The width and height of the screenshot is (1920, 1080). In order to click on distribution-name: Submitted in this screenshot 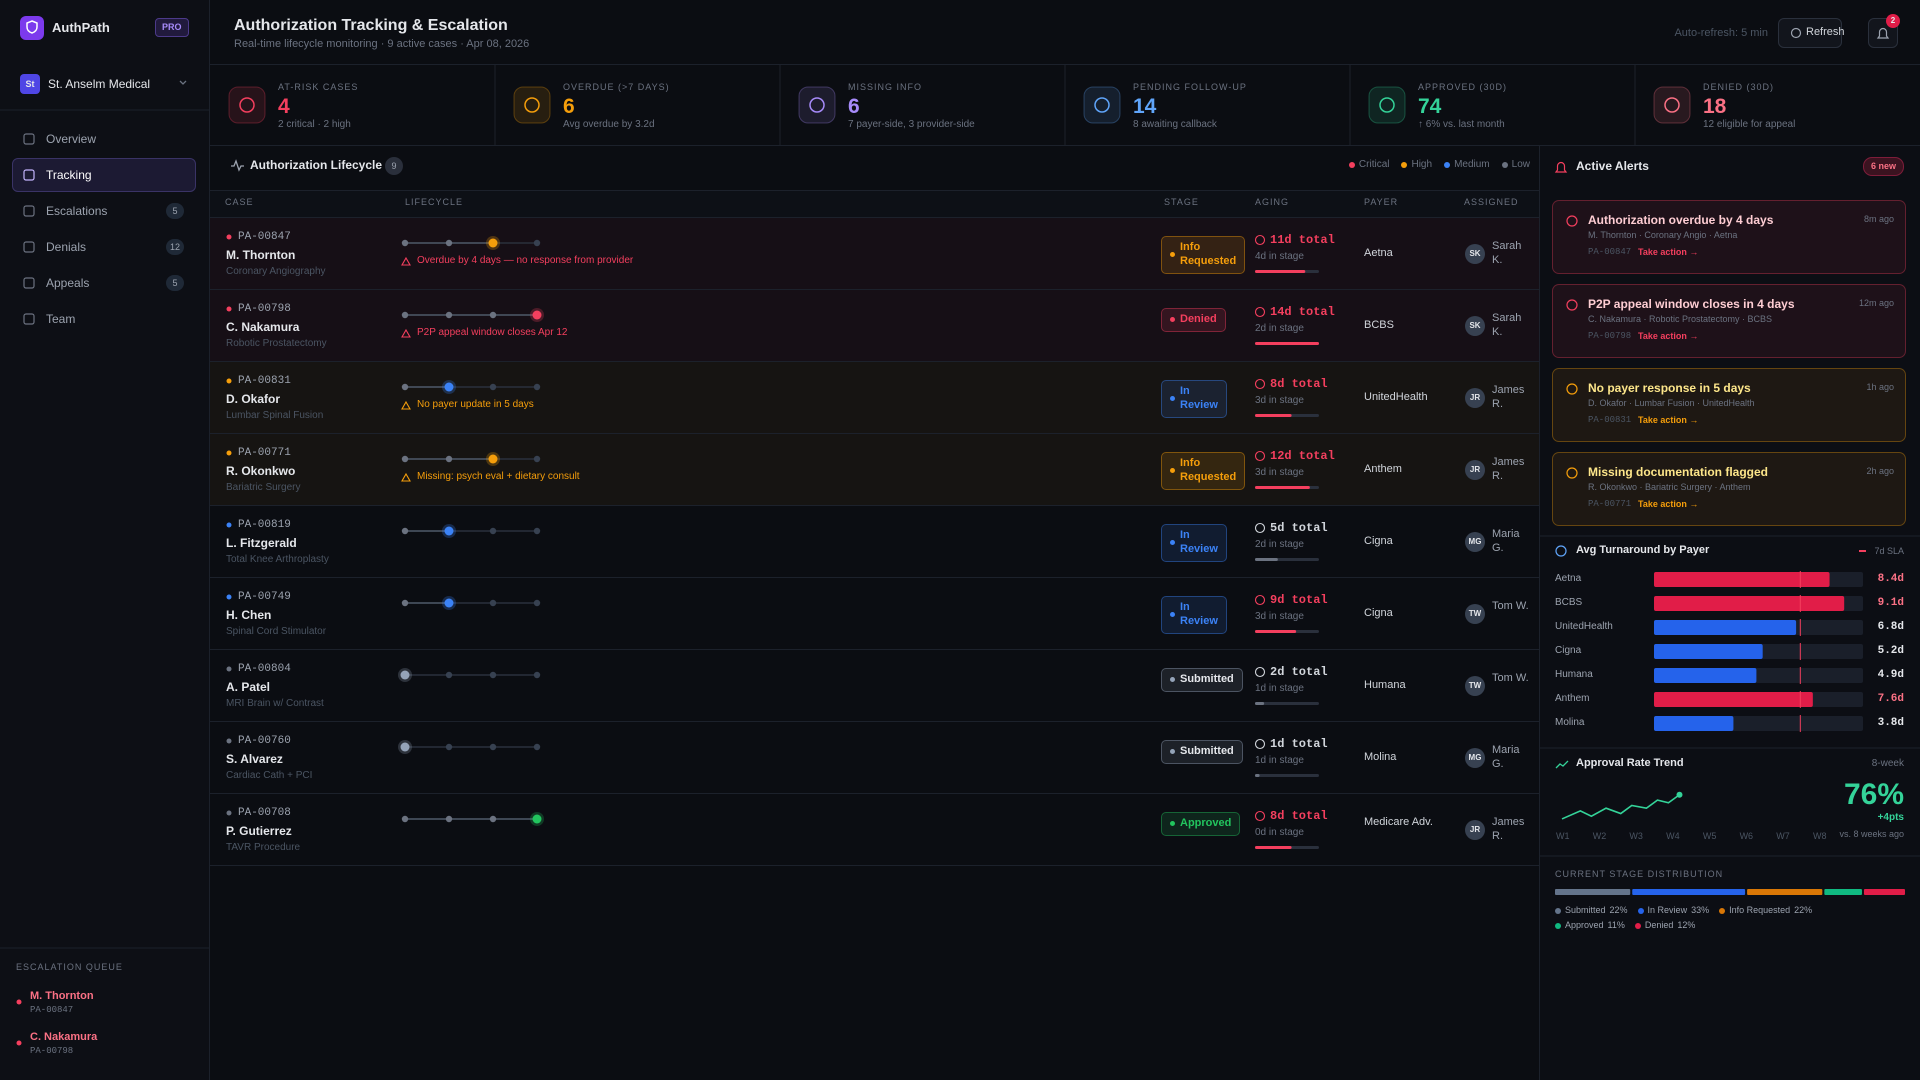, I will do `click(1585, 910)`.